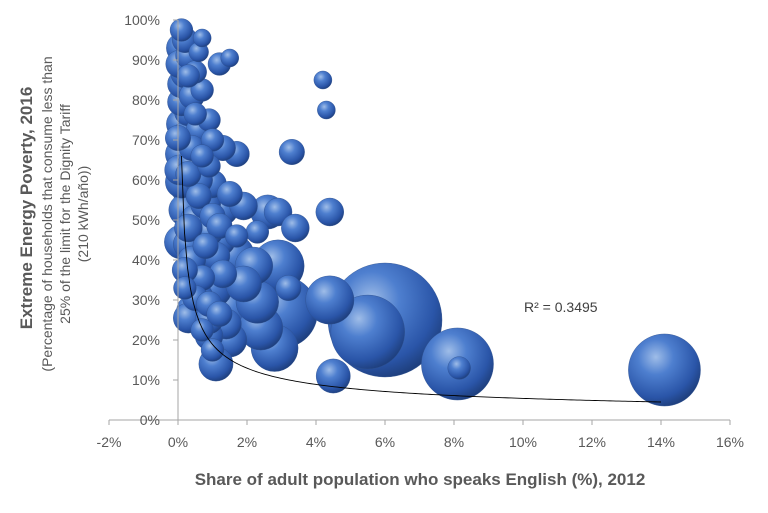  I want to click on x-tick-labels: -2% 0% 2% 4% 6% 8% 10% 12% 14% 16%, so click(420, 435).